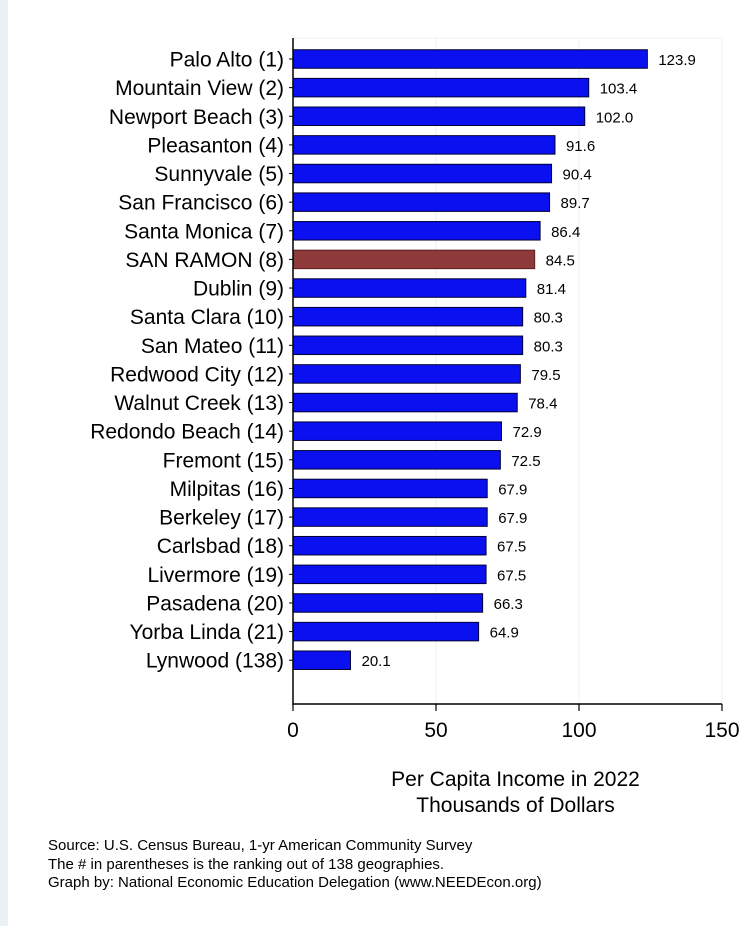 The height and width of the screenshot is (926, 742). What do you see at coordinates (227, 489) in the screenshot?
I see `category-label: Milpitas (16)` at bounding box center [227, 489].